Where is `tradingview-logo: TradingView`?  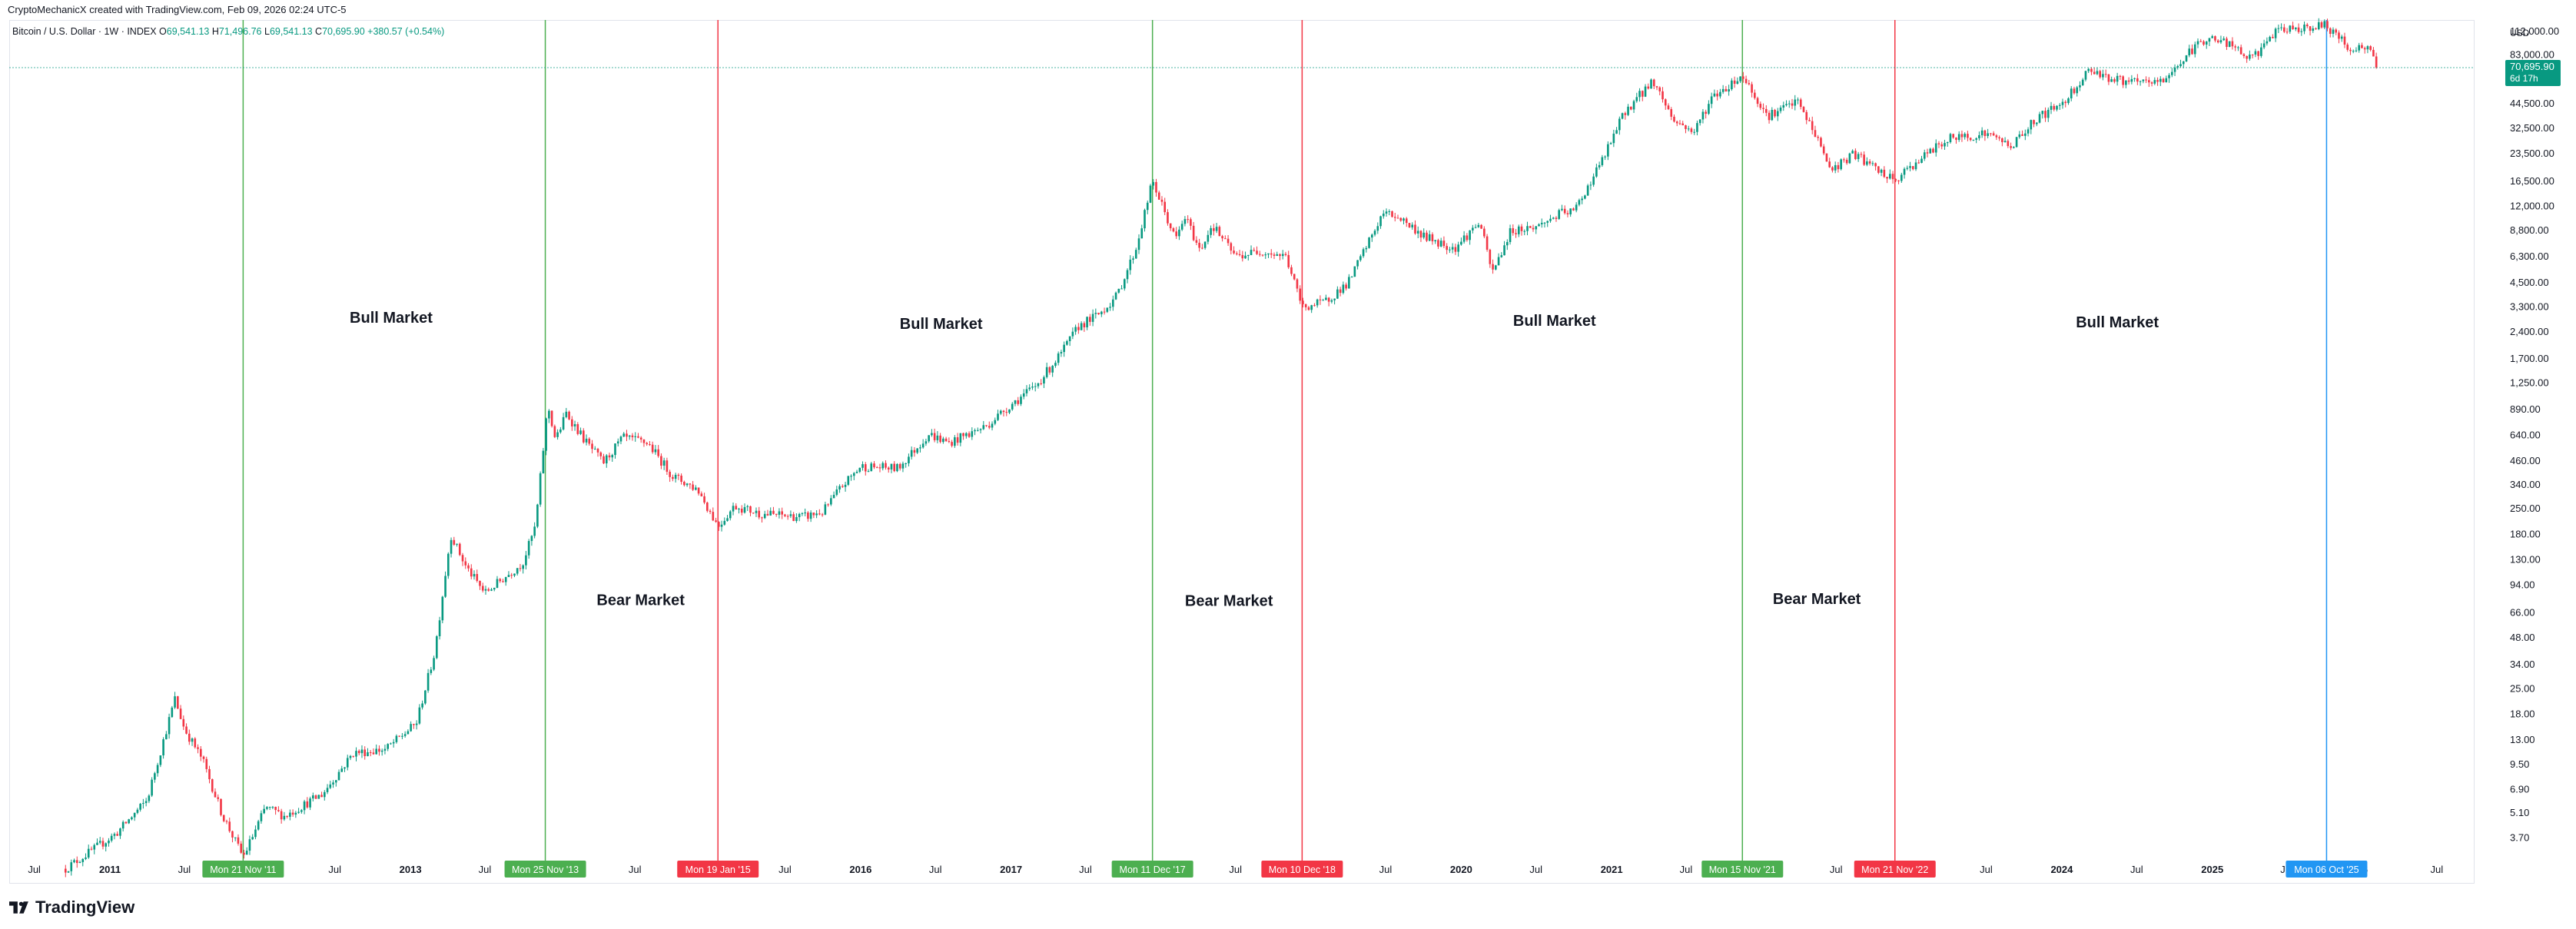 tradingview-logo: TradingView is located at coordinates (71, 907).